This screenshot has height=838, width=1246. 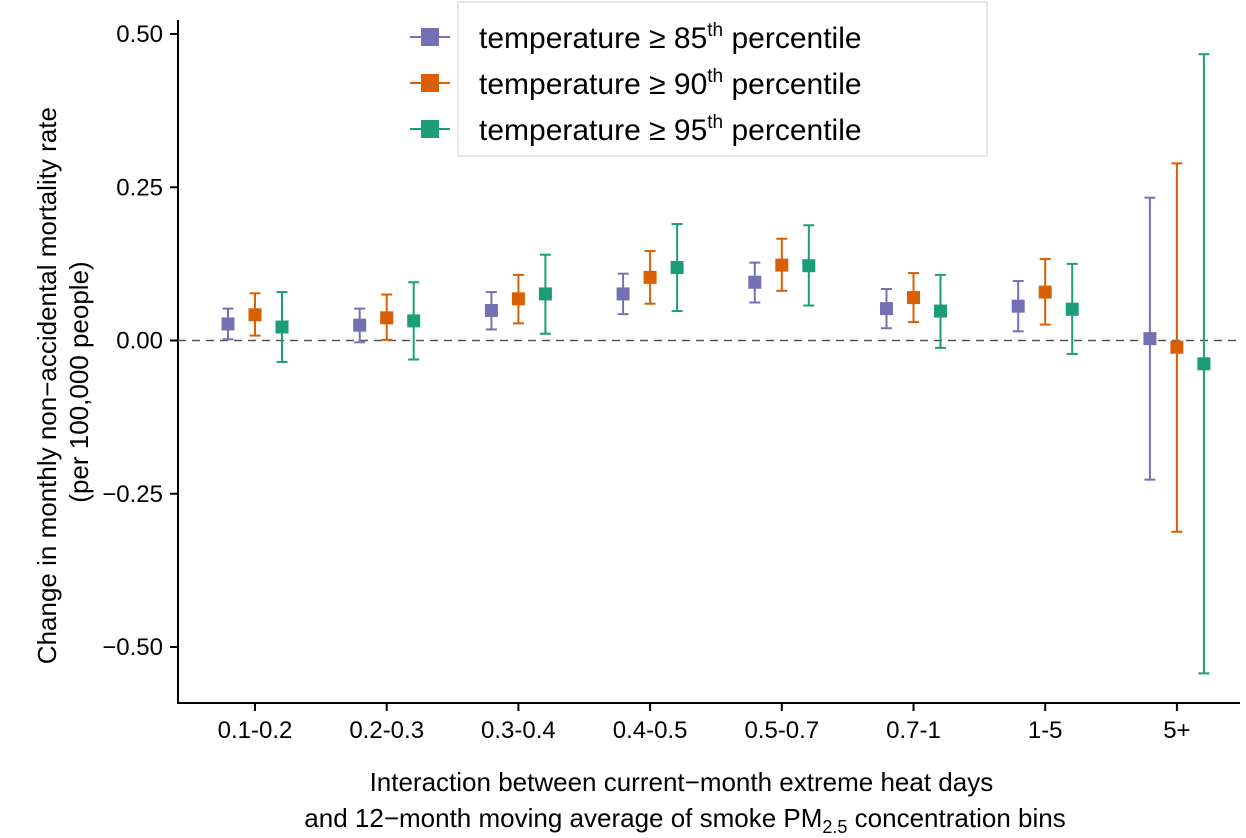 I want to click on x-tick-label: 5+, so click(x=1176, y=730).